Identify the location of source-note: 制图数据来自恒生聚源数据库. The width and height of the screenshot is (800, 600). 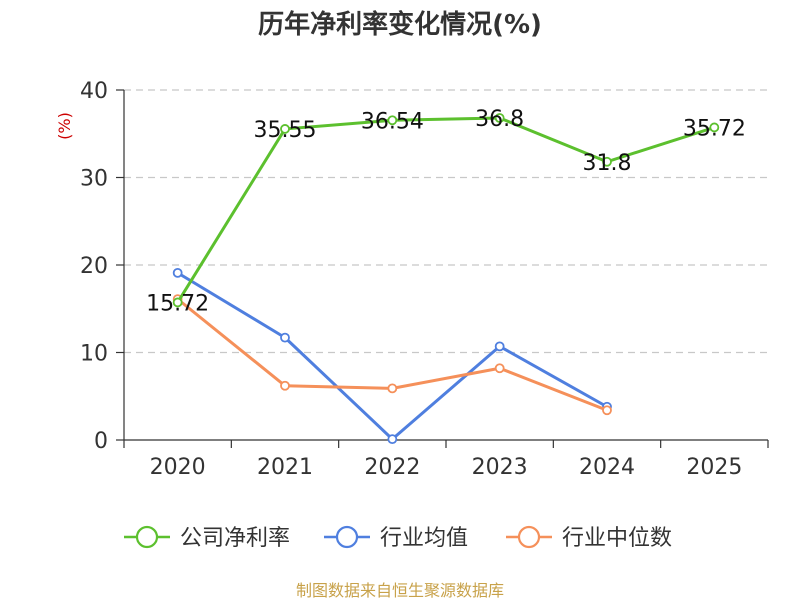
(400, 590).